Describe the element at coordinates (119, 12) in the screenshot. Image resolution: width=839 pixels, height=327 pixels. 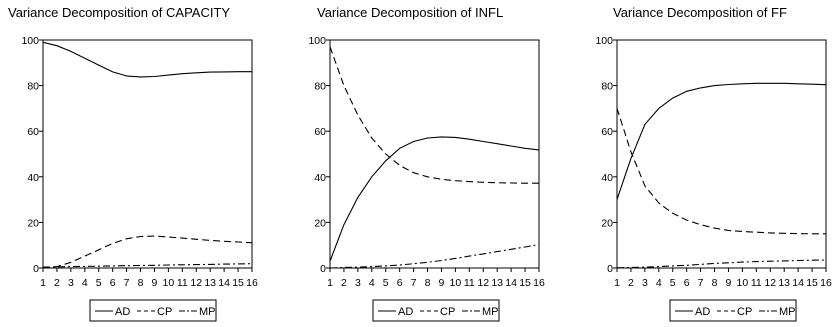
I see `chart-title: Variance Decomposition of CAPACITY` at that location.